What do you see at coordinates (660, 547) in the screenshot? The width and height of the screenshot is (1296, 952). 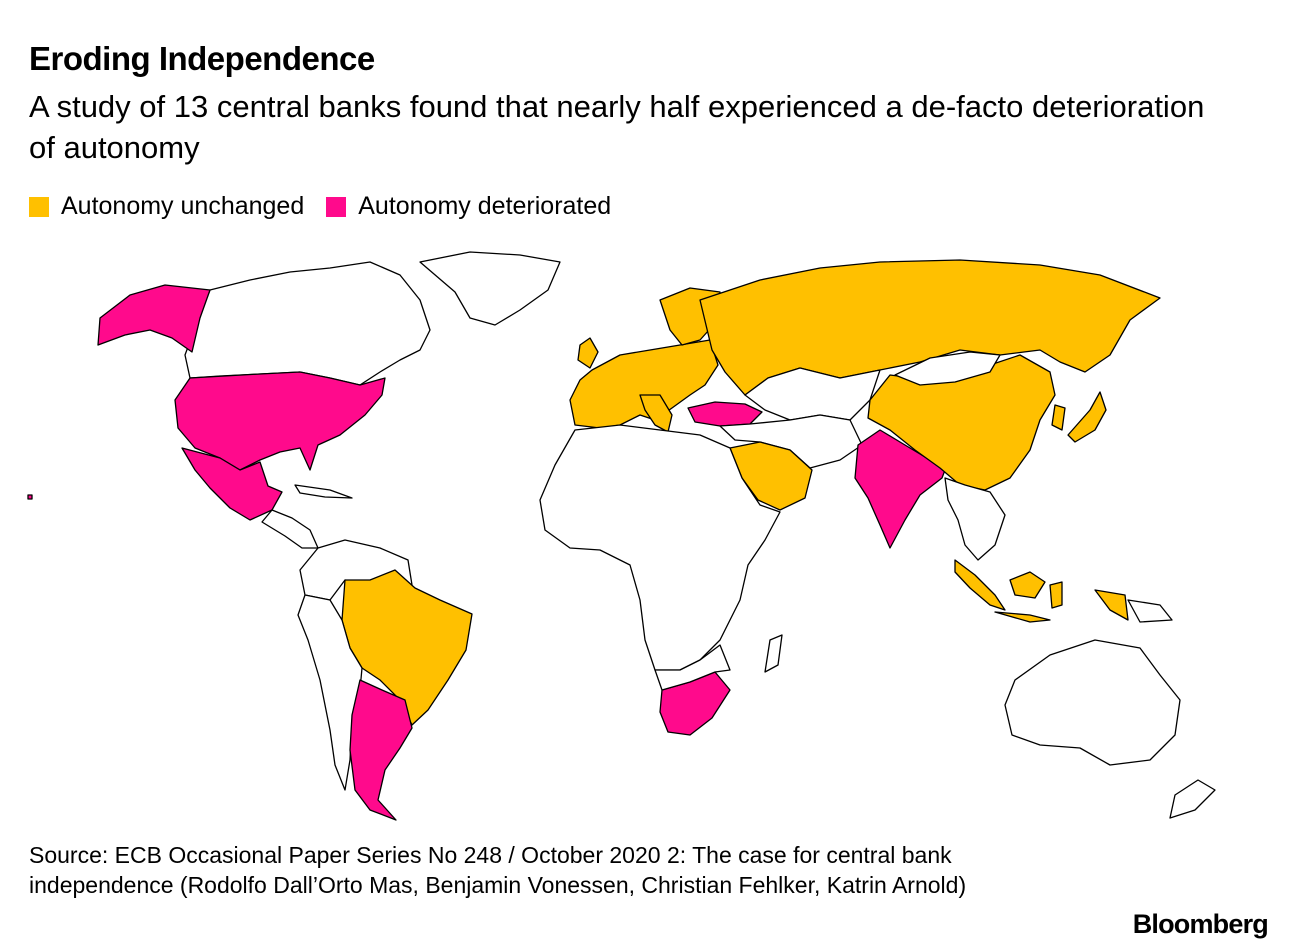 I see `africa` at bounding box center [660, 547].